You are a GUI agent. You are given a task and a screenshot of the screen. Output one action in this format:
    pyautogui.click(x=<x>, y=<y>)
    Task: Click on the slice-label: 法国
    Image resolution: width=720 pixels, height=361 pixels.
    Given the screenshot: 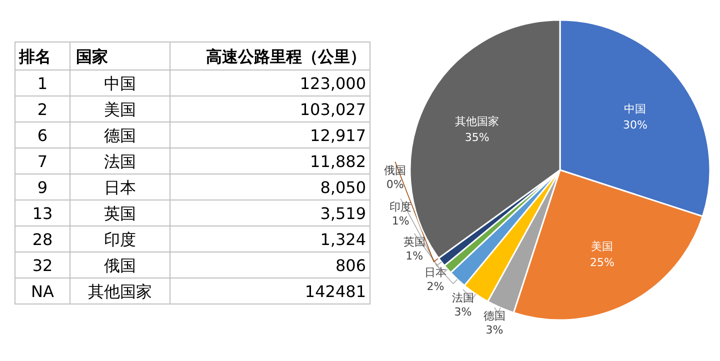 What is the action you would take?
    pyautogui.click(x=463, y=297)
    